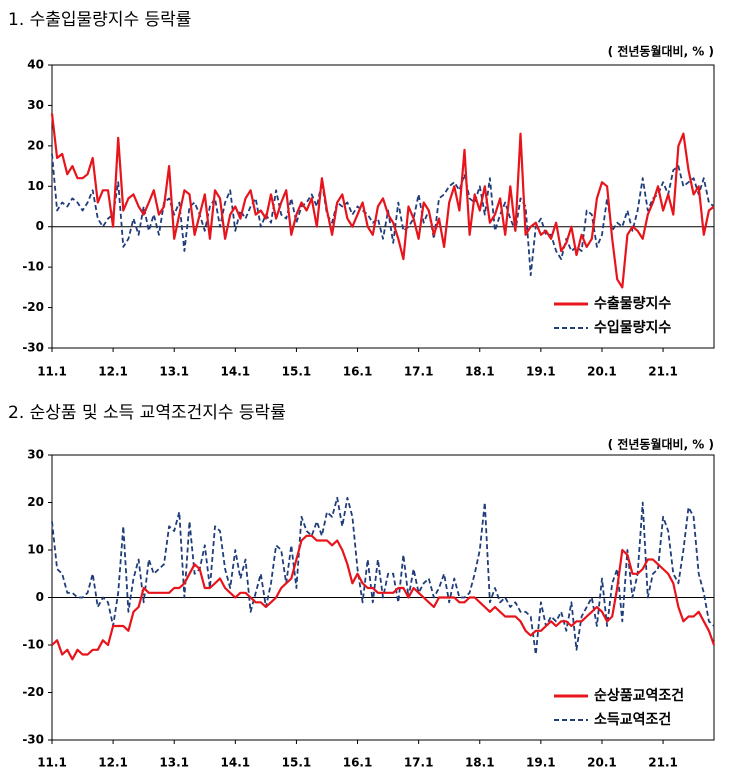  Describe the element at coordinates (147, 413) in the screenshot. I see `chart-title: 2. 순상품 및 소득 교역조건지수 등락률` at that location.